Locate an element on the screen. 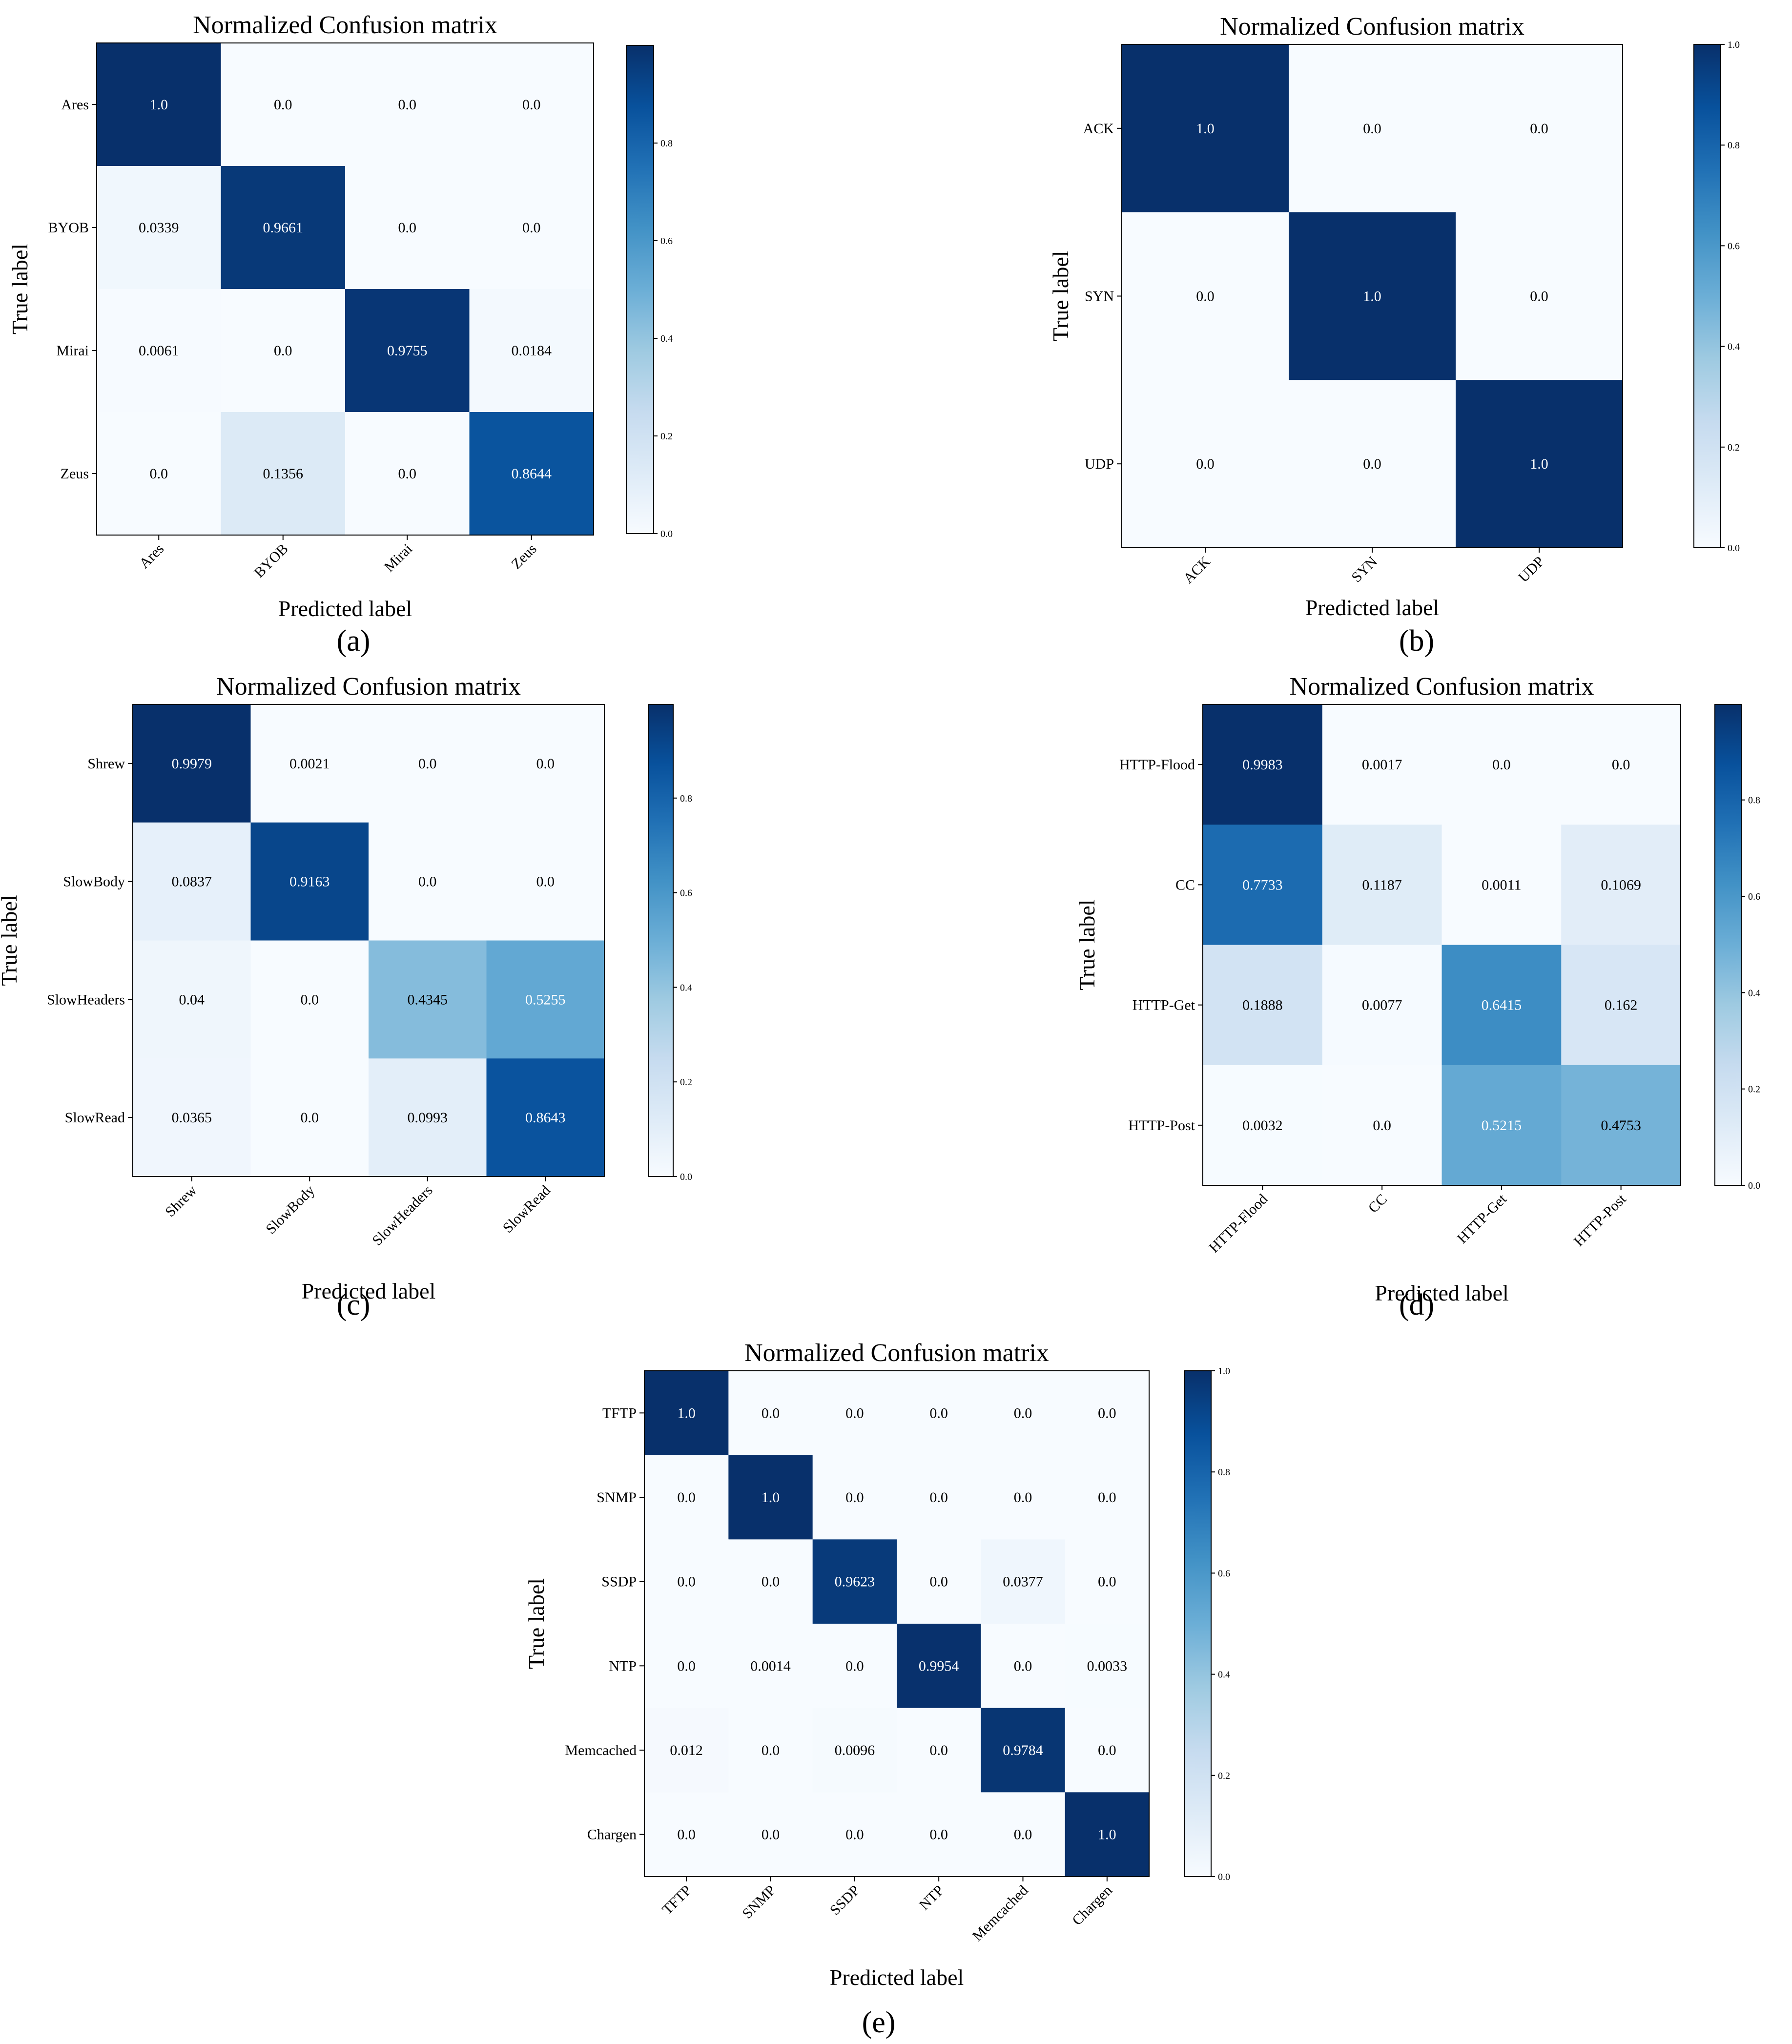 The height and width of the screenshot is (2044, 1792). colorbar-tick-label: 0.8 is located at coordinates (1224, 1472).